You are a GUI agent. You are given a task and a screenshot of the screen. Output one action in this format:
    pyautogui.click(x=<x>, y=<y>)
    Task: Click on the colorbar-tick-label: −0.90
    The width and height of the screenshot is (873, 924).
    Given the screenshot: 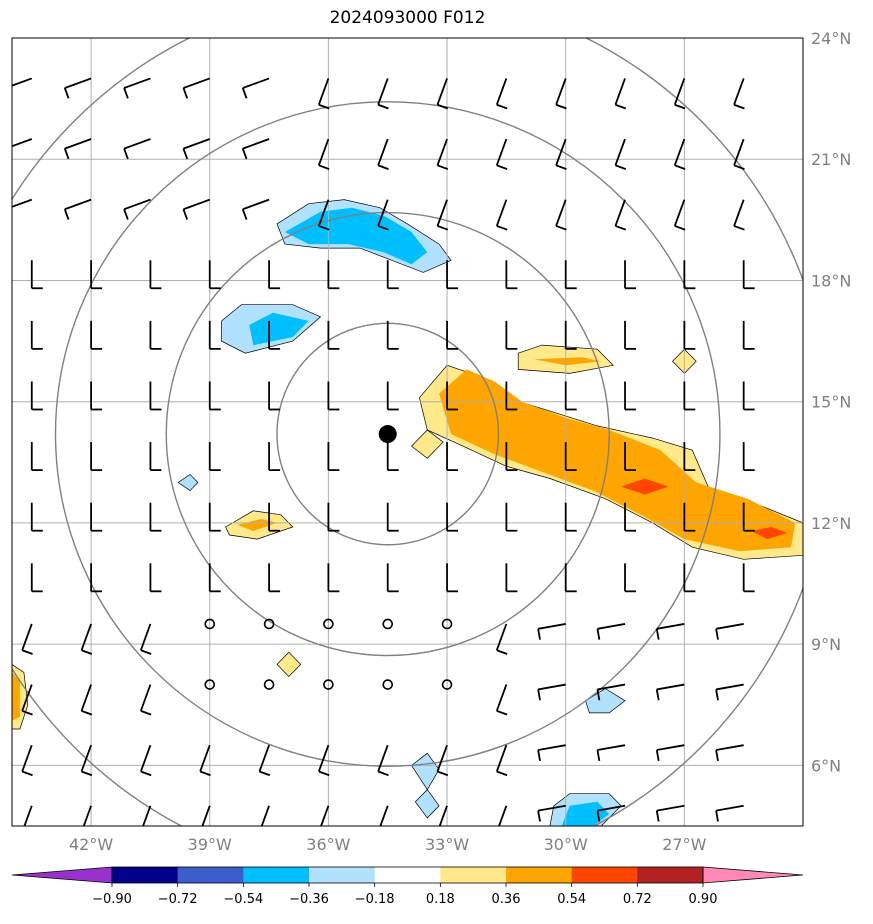 What is the action you would take?
    pyautogui.click(x=112, y=899)
    